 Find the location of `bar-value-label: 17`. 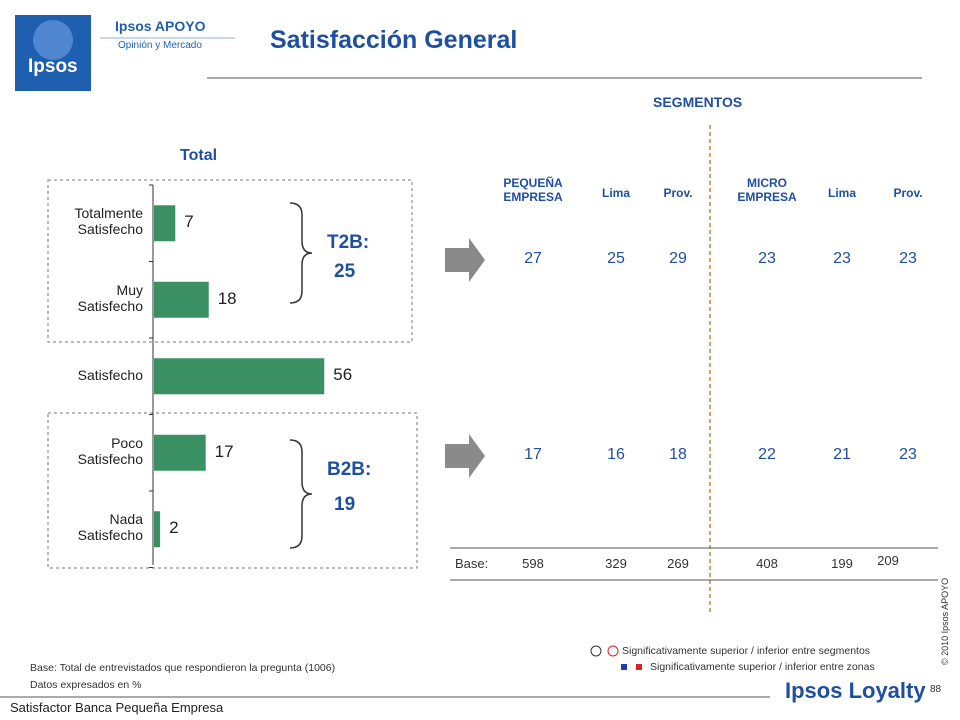

bar-value-label: 17 is located at coordinates (224, 451).